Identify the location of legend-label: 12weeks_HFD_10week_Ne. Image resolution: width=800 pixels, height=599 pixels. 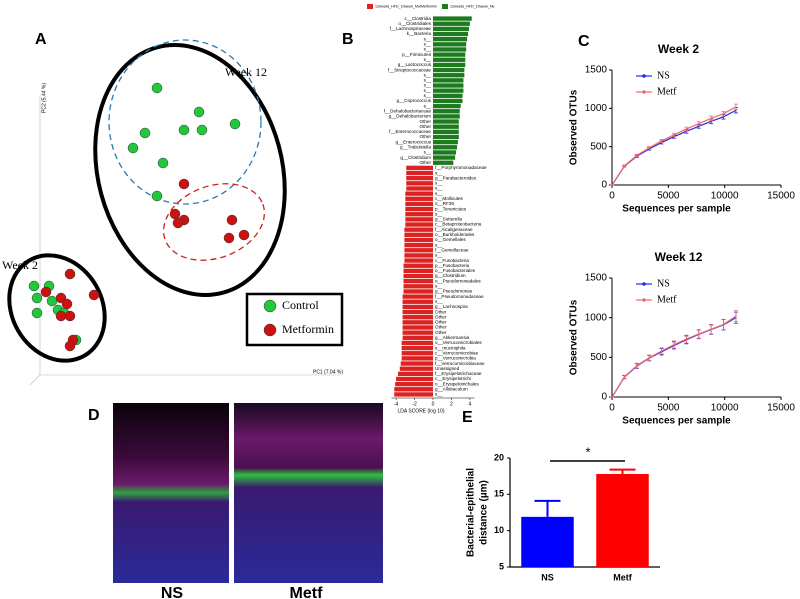
(472, 6).